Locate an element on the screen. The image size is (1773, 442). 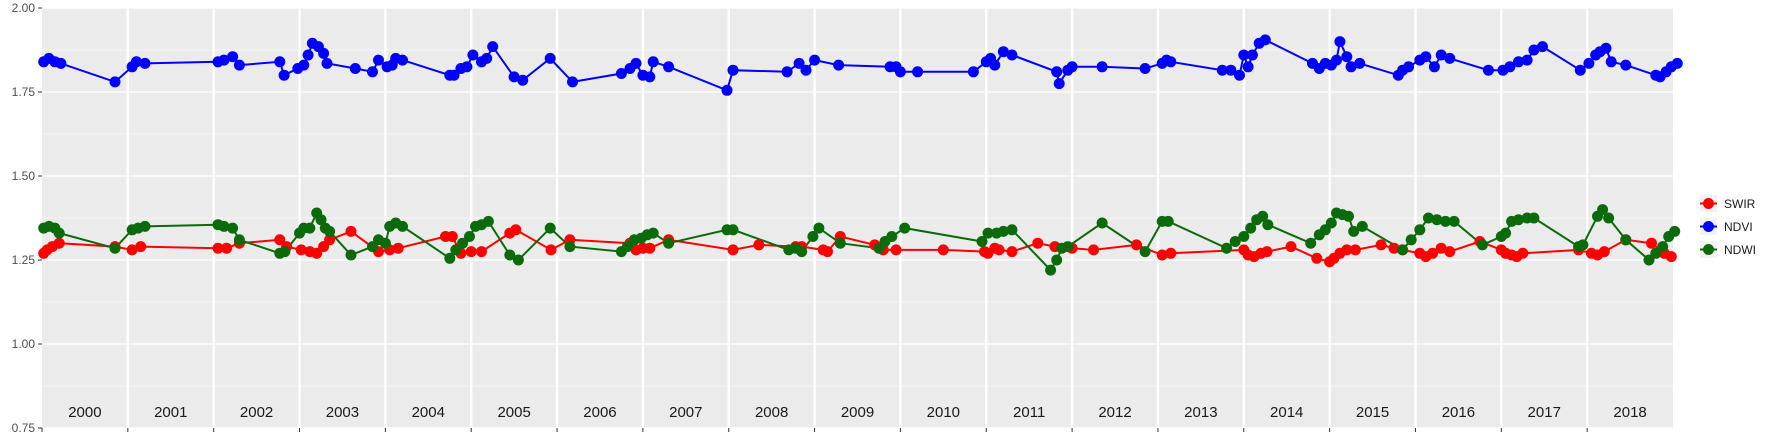
legend: SWIR NDVI NDWI is located at coordinates (1728, 226).